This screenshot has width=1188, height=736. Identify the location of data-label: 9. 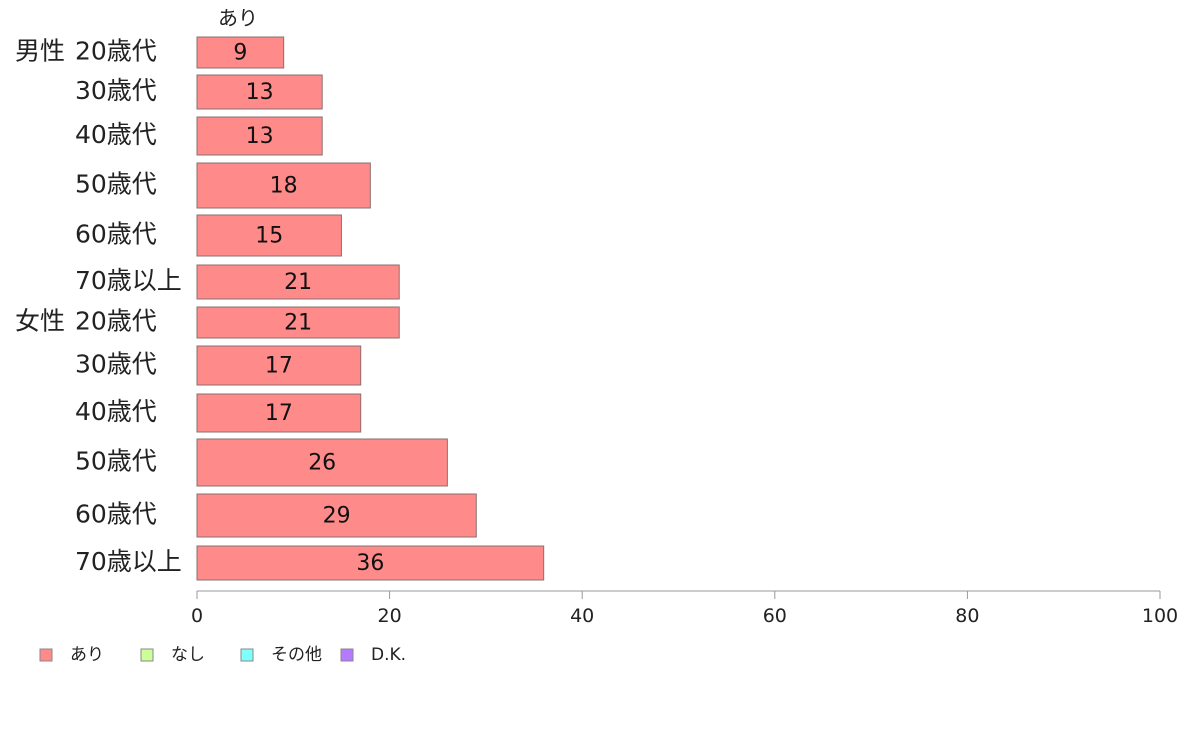
(240, 53).